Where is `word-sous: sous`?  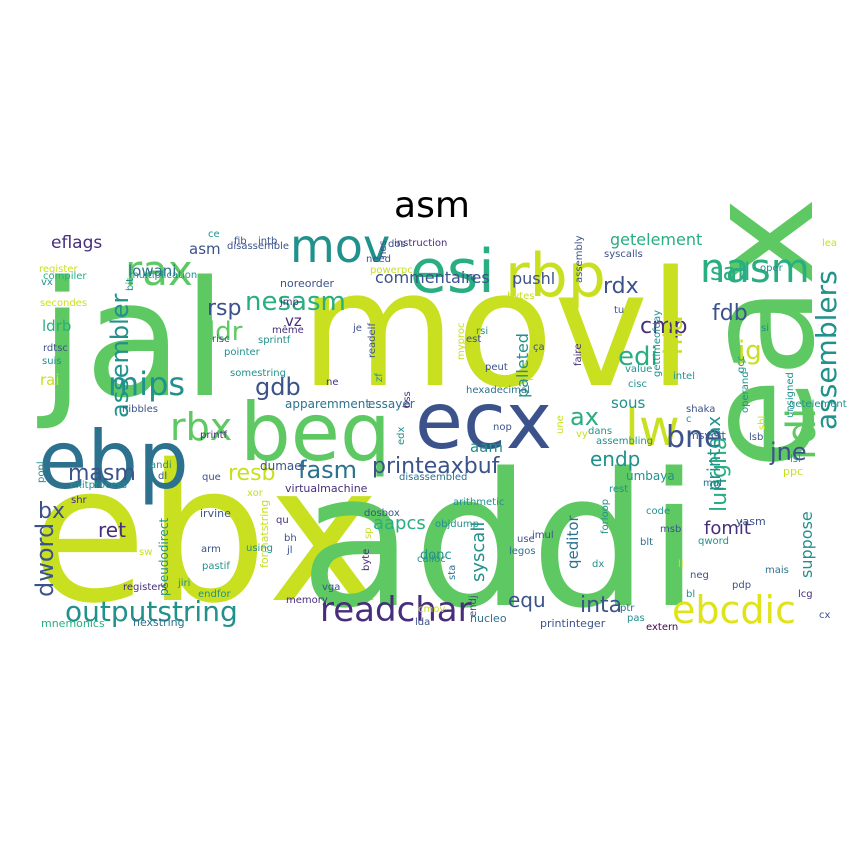 word-sous: sous is located at coordinates (628, 403).